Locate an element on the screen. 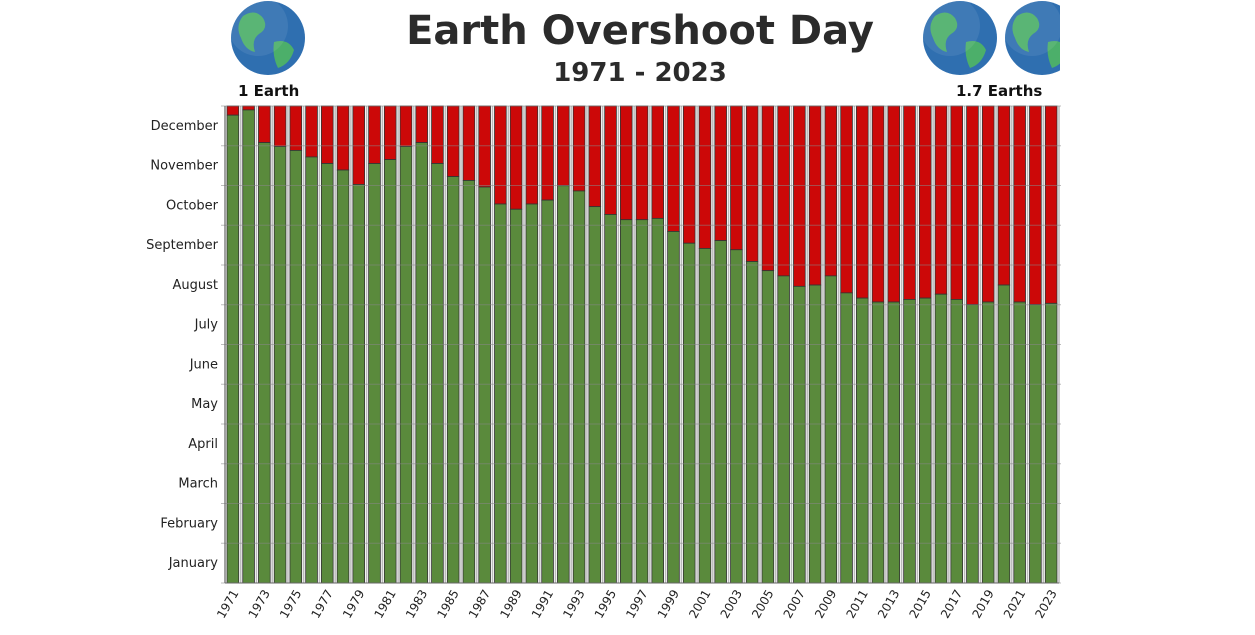 The height and width of the screenshot is (635, 1255). bar-before-1997 is located at coordinates (642, 401).